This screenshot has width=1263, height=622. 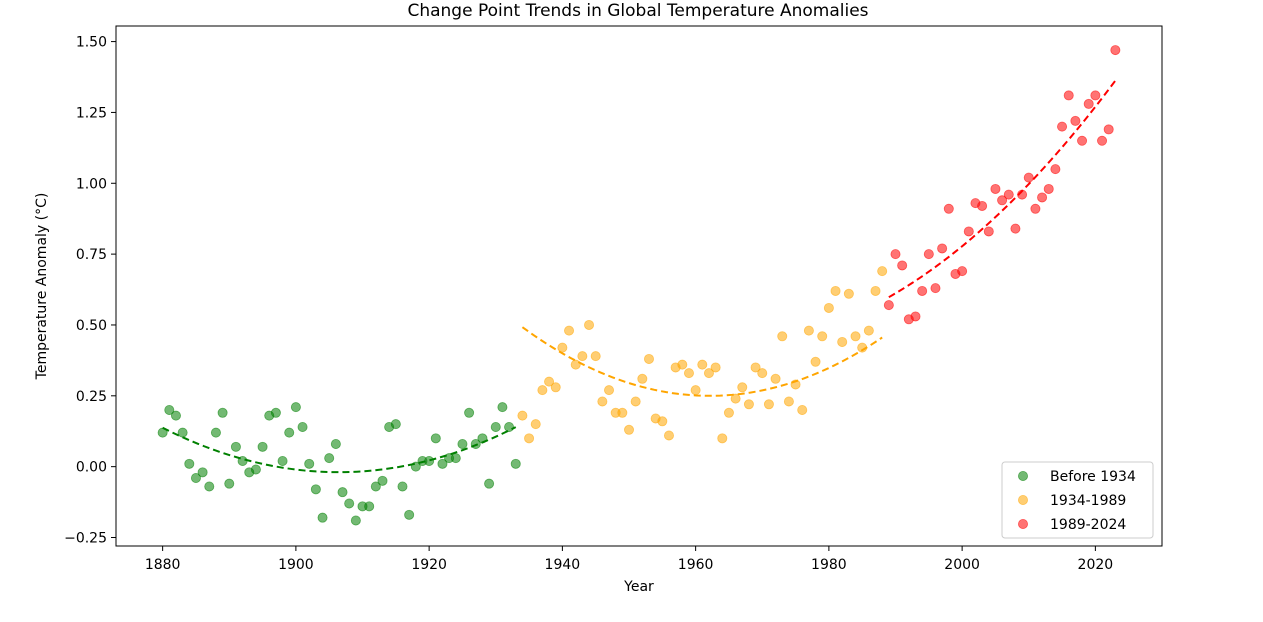 I want to click on legend-box, so click(x=1077, y=500).